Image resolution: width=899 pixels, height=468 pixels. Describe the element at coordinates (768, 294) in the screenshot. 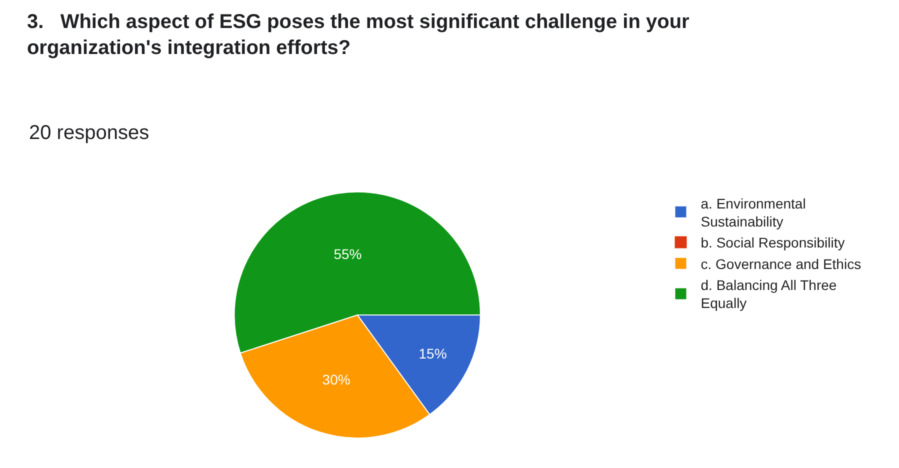

I see `legend-label: d. Balancing All Three Equally` at that location.